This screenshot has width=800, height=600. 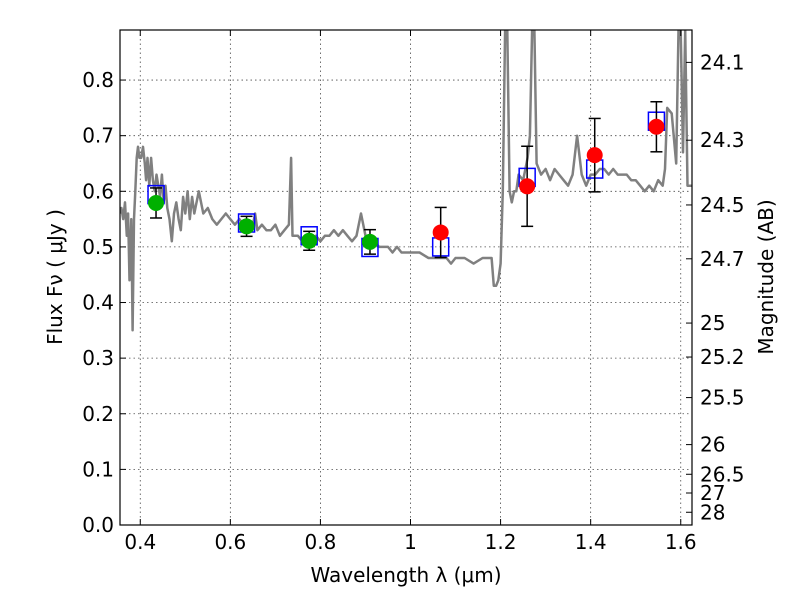 I want to click on mag-tick-label: 24.1, so click(x=722, y=62).